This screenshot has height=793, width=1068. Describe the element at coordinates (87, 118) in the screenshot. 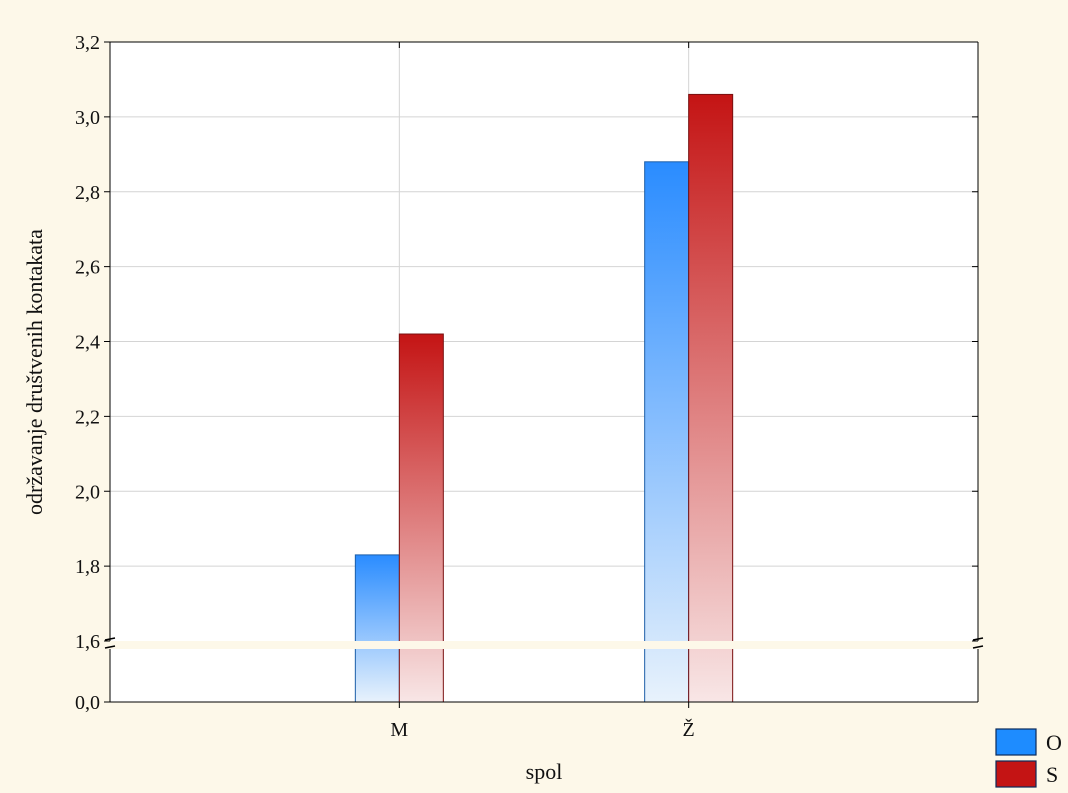

I see `y-tick-label: 3,0` at that location.